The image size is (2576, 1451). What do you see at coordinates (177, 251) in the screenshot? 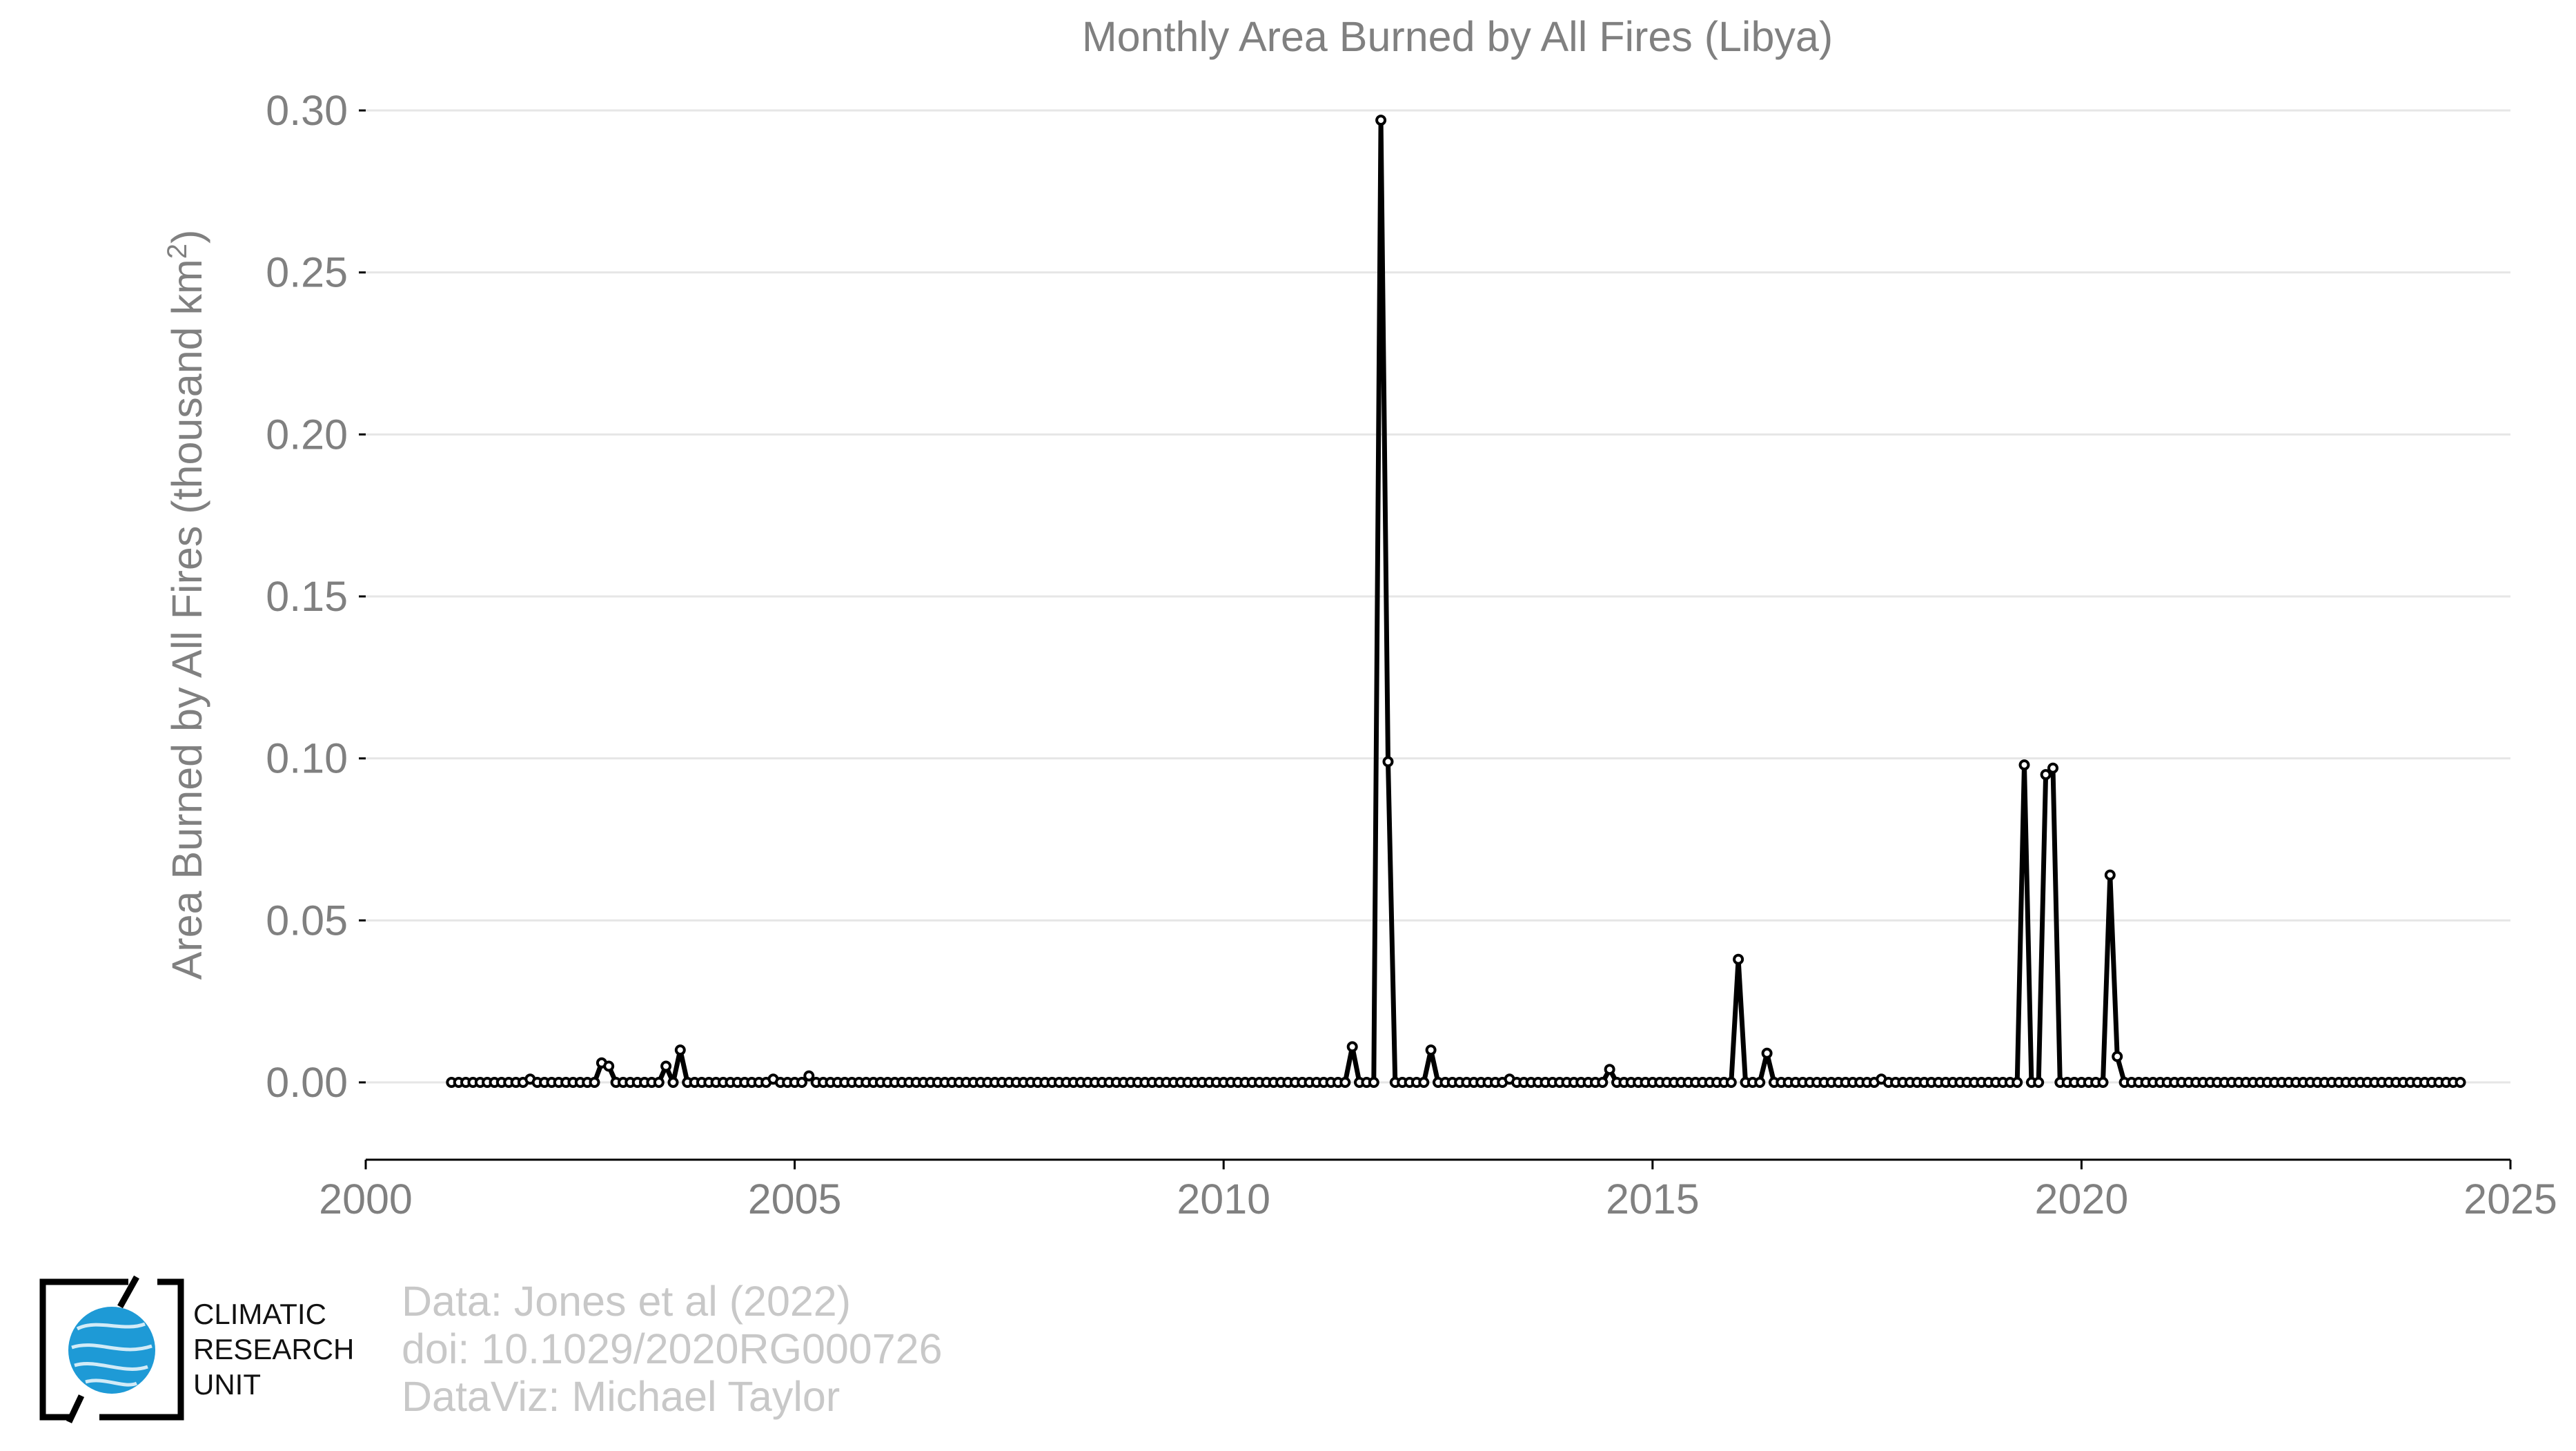
I see `y-axis-label-superscript: 2` at bounding box center [177, 251].